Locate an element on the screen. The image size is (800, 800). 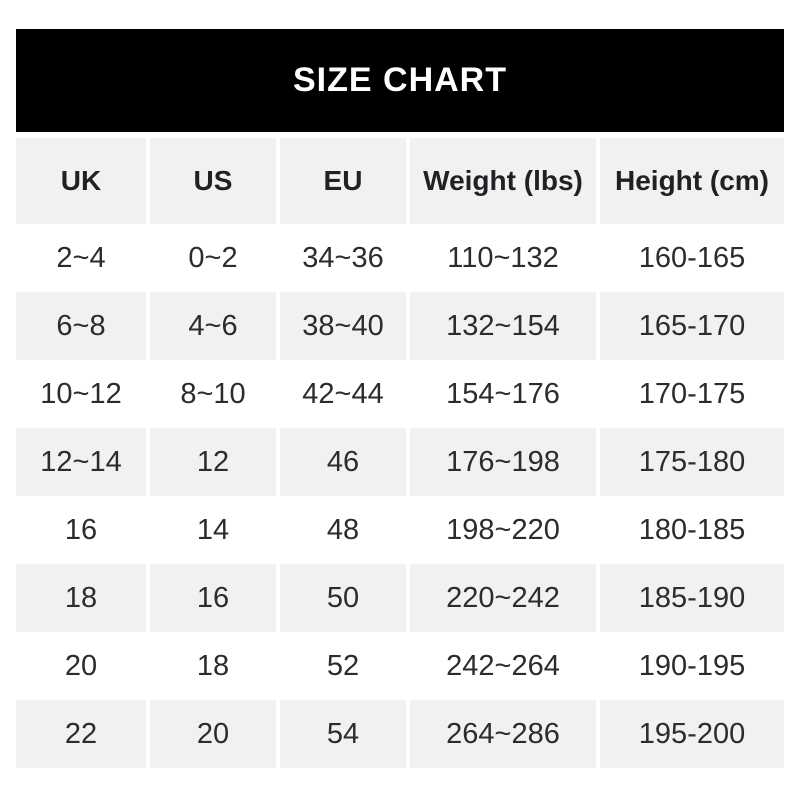
table-row: 10~12 8~10 42~44 154~176 170-175 is located at coordinates (400, 394).